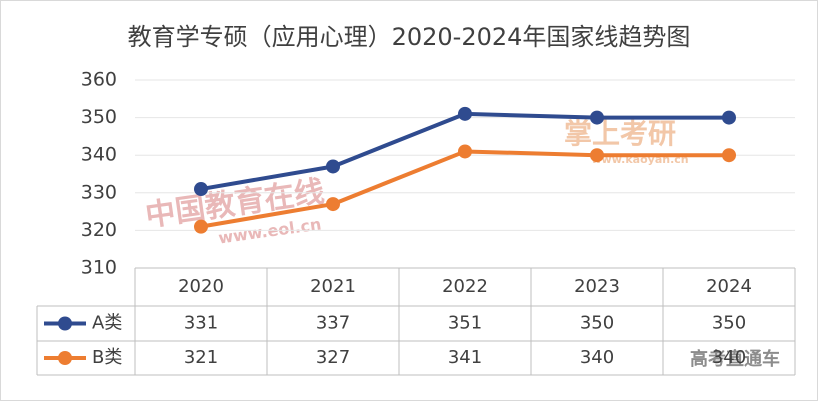 This screenshot has width=818, height=401. Describe the element at coordinates (409, 37) in the screenshot. I see `chart-title: 教育学专硕（应用心理）2020-2024年国家线趋势图` at that location.